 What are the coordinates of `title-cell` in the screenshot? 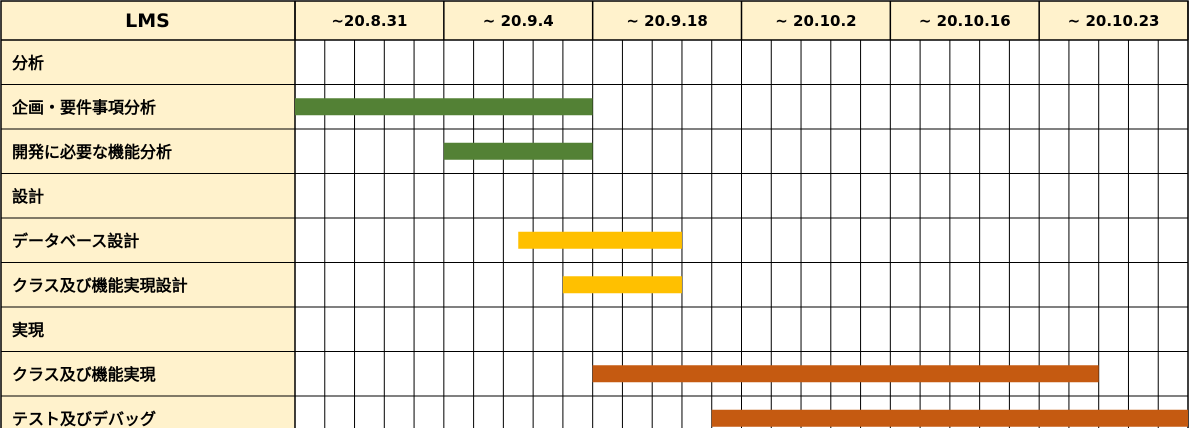 It's located at (148, 20).